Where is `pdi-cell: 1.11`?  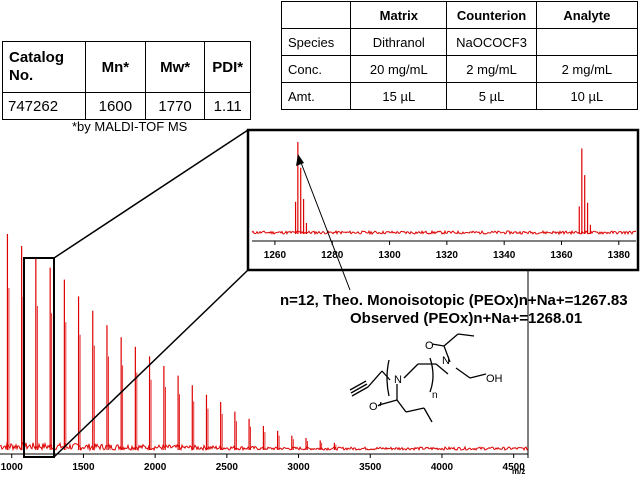
pdi-cell: 1.11 is located at coordinates (227, 106).